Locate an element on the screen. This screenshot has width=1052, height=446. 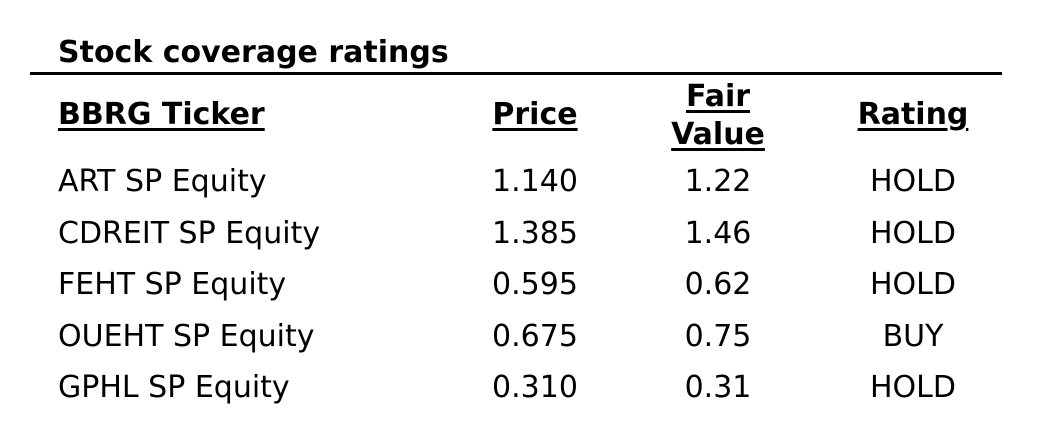
table-title: Stock coverage ratings is located at coordinates (253, 52).